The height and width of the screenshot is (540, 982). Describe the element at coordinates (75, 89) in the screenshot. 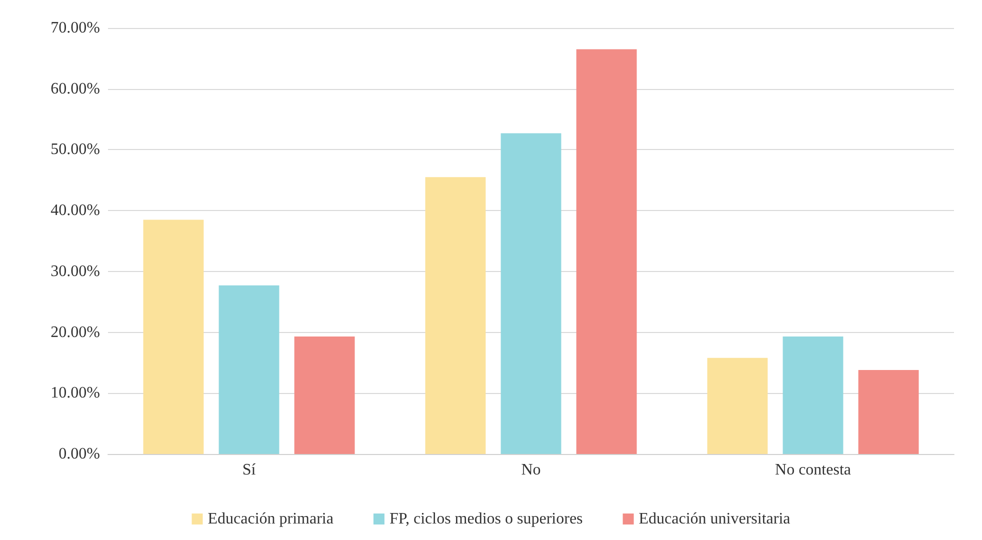

I see `y-tick-label: 60.00%` at that location.